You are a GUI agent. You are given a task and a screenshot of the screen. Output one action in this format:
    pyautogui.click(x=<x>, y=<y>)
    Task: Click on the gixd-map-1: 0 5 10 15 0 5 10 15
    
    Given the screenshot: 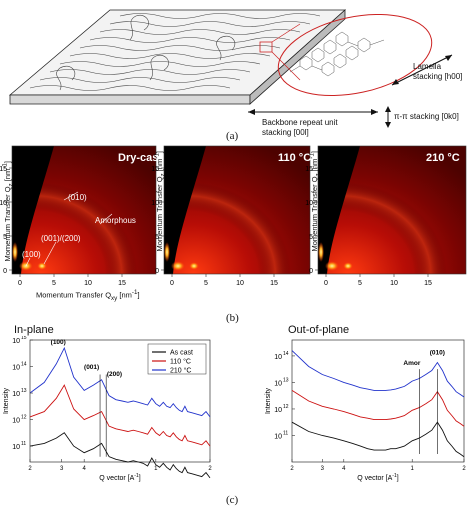 What is the action you would take?
    pyautogui.click(x=231, y=216)
    